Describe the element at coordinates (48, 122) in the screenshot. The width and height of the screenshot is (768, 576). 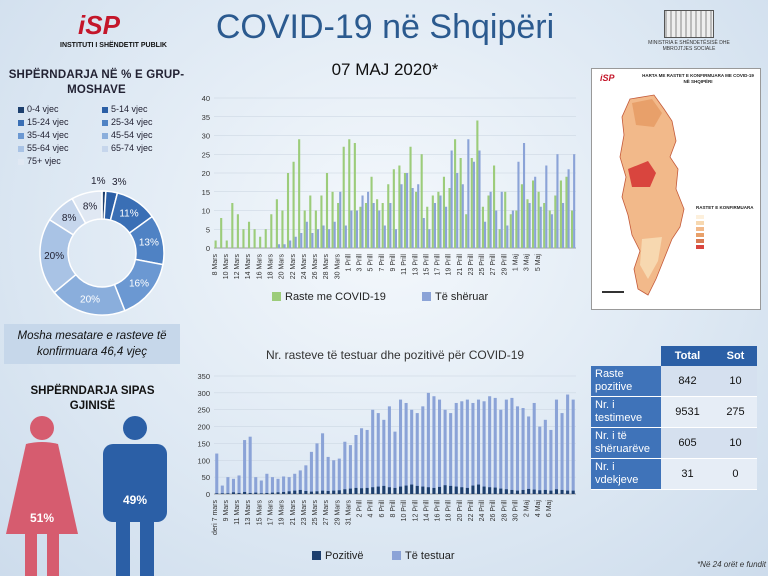
I see `legend-label: 15-24 vjec` at that location.